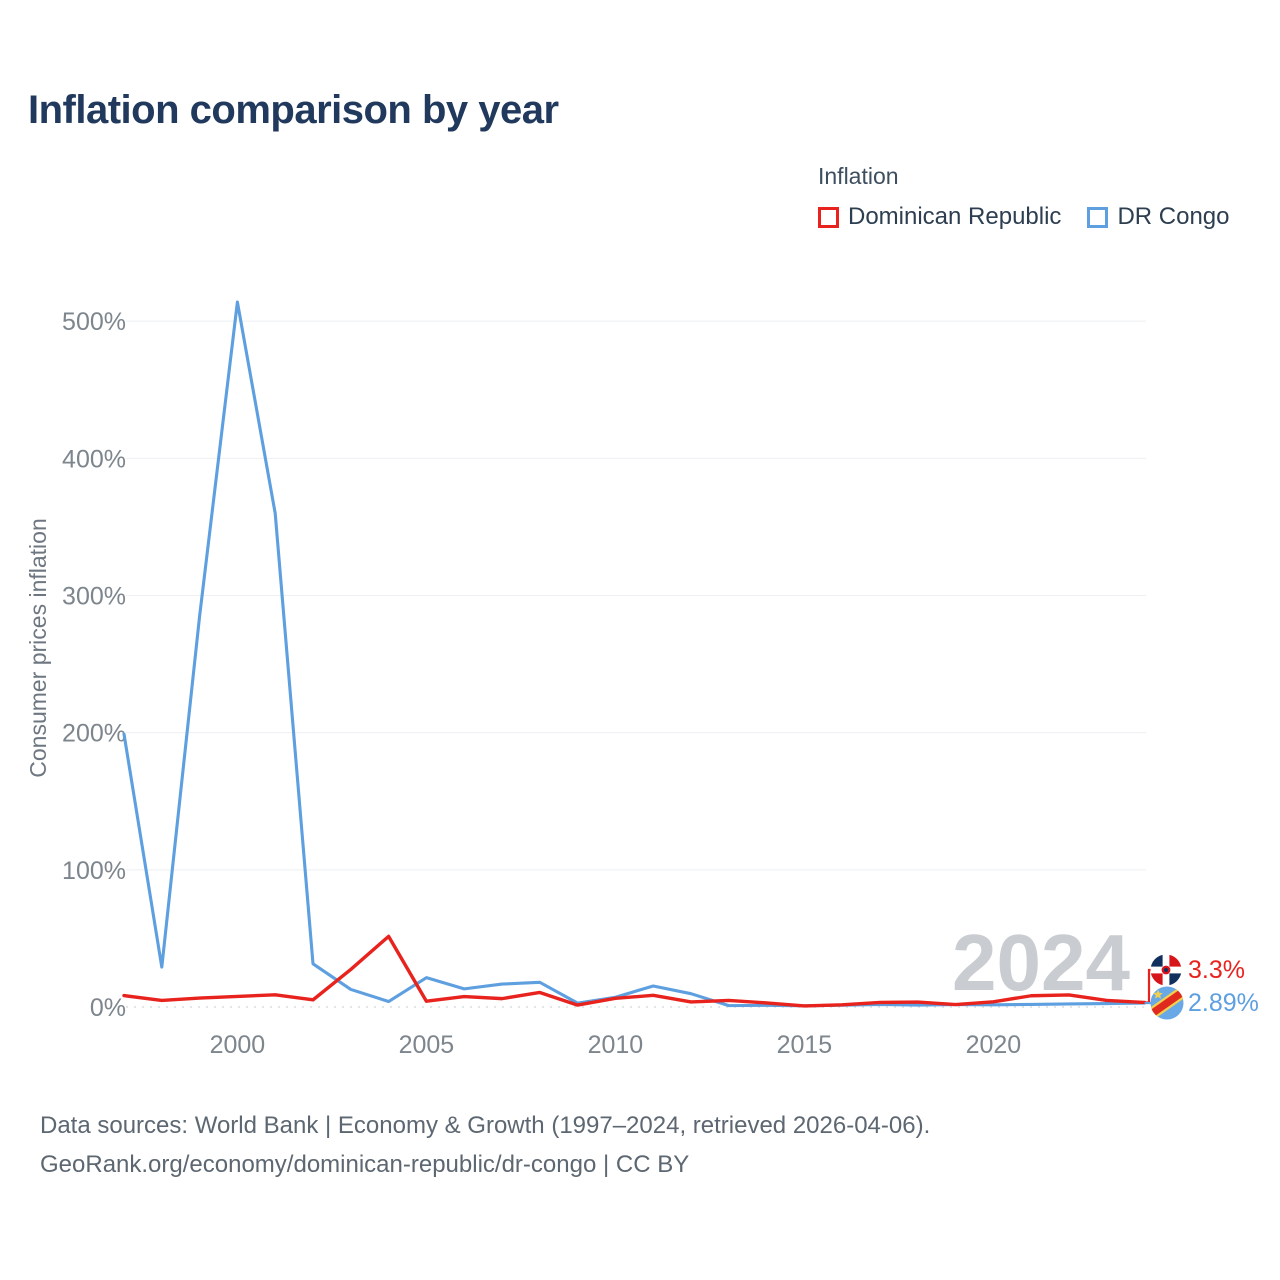 The image size is (1280, 1280). I want to click on legend-item-dominican-republic: Dominican Republic, so click(939, 217).